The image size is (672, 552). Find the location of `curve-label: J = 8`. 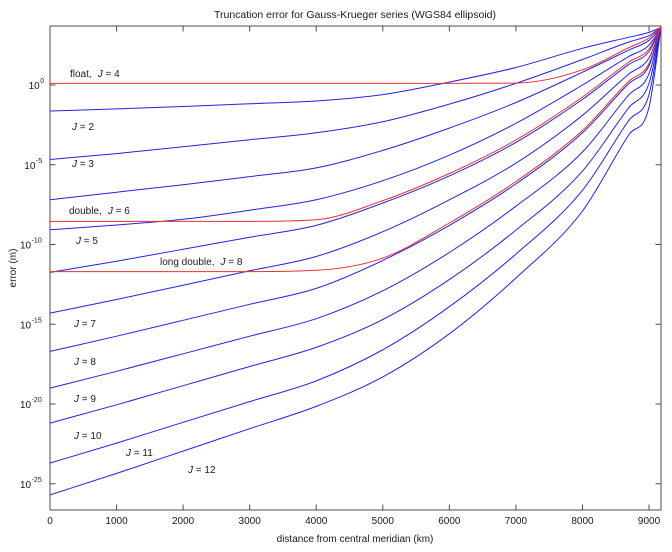

curve-label: J = 8 is located at coordinates (84, 362).